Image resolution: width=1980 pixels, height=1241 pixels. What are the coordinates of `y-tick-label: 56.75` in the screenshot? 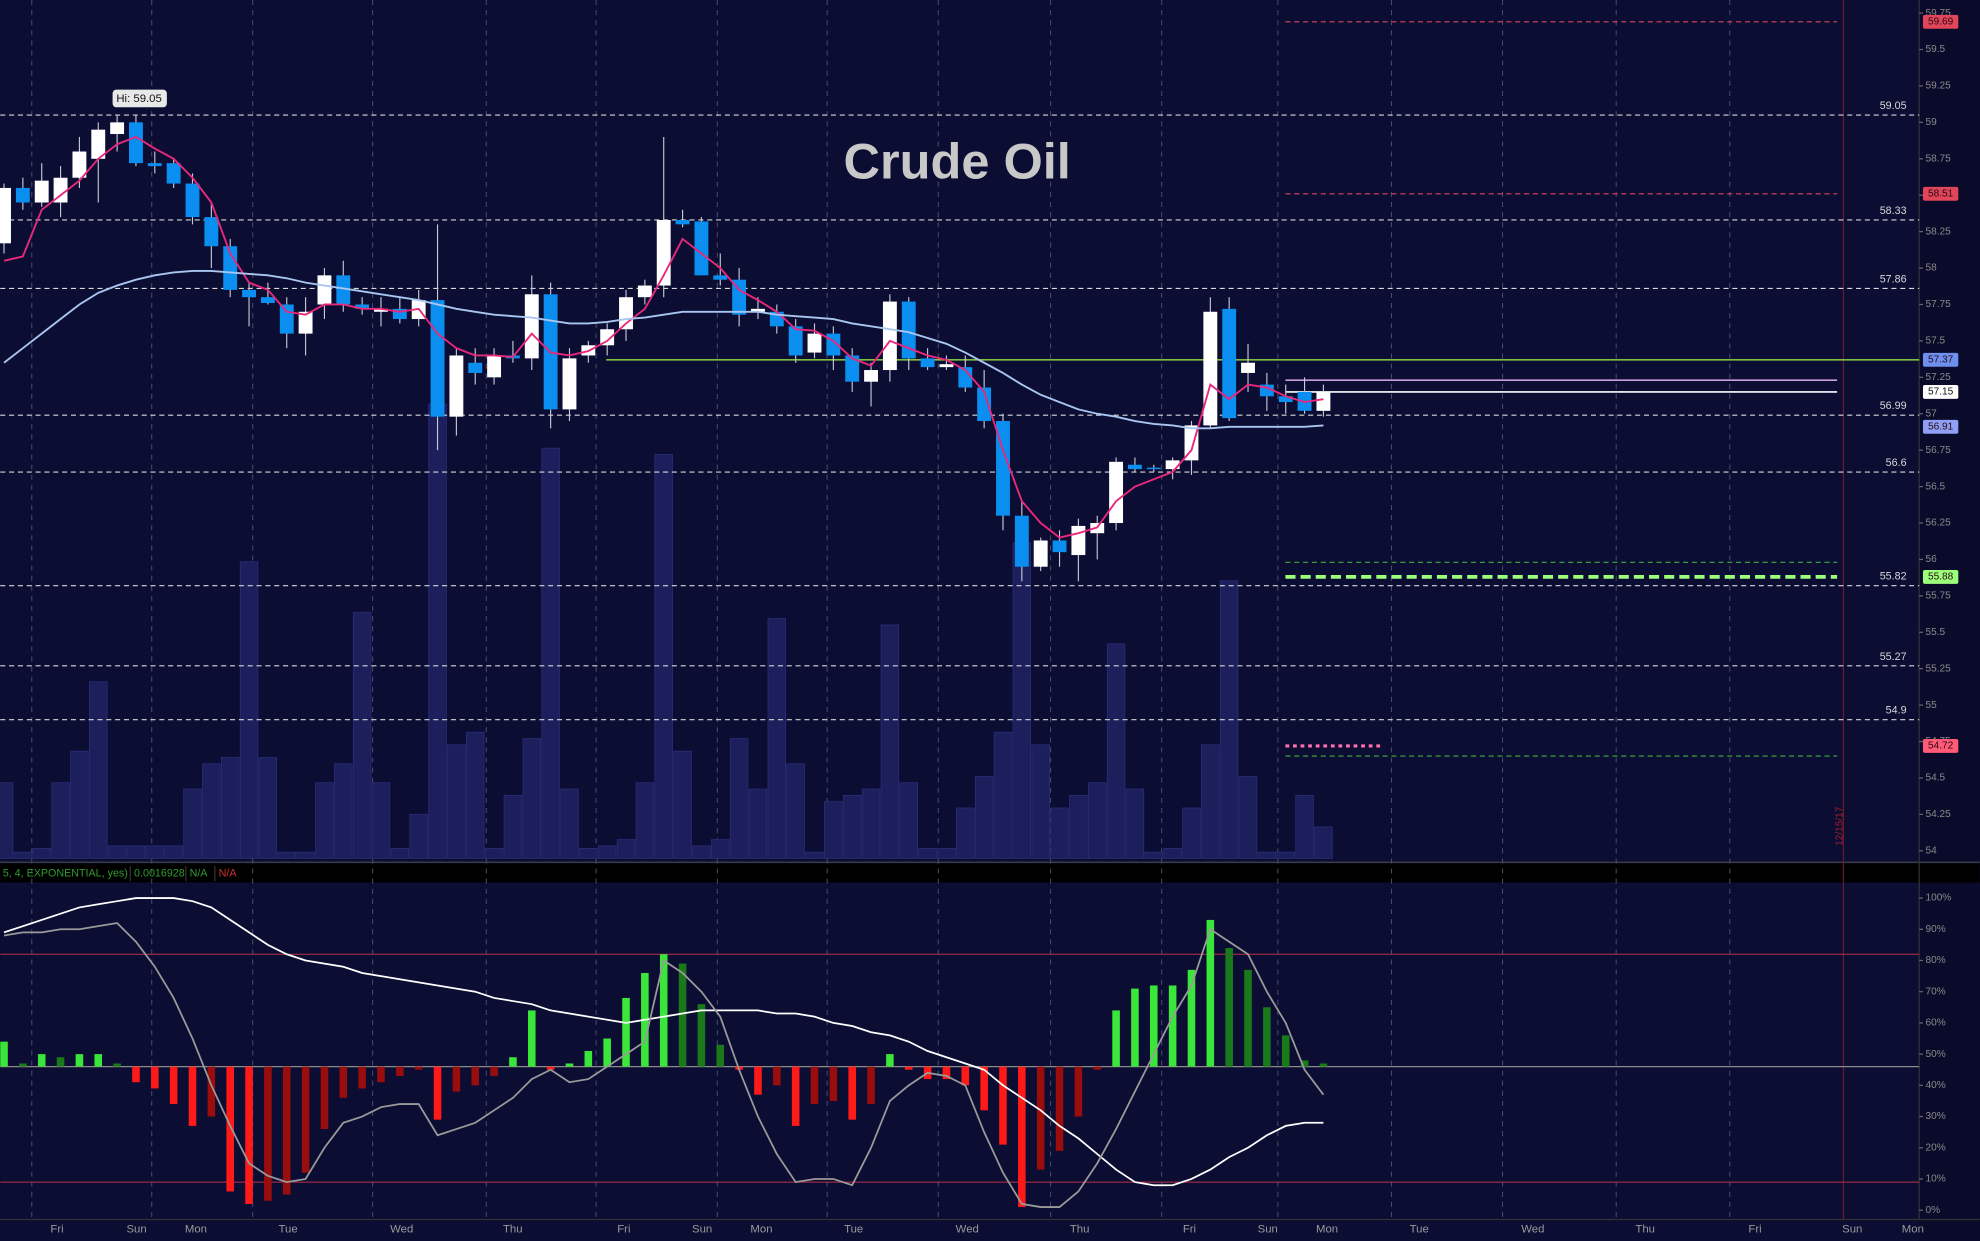 It's located at (1938, 450).